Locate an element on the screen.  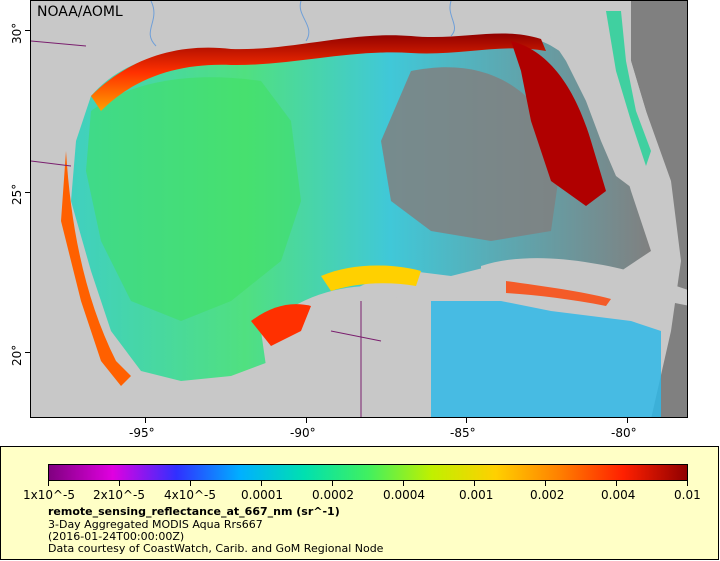
yucatan-north-coast-band is located at coordinates (371, 278).